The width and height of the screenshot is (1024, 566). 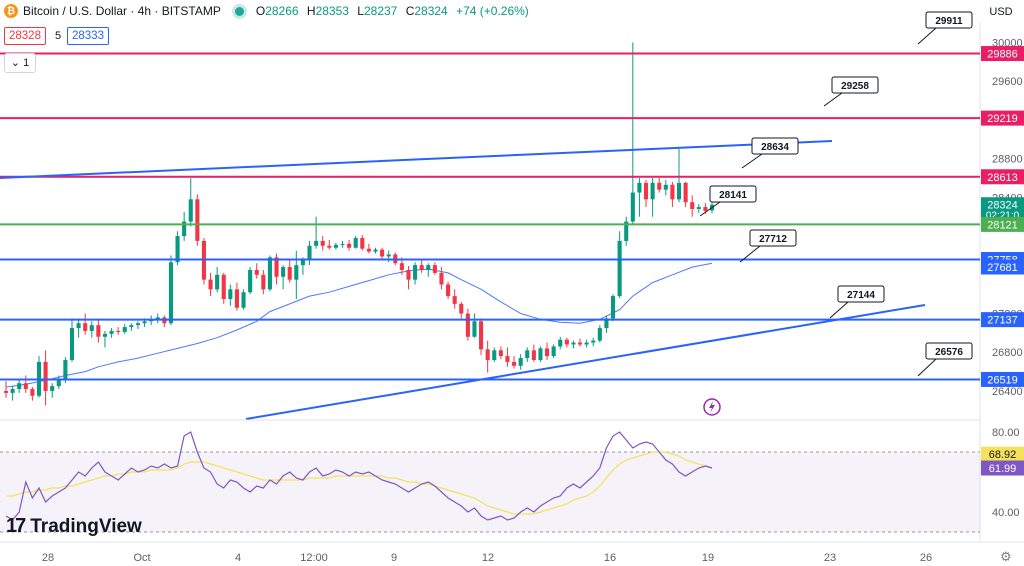 What do you see at coordinates (314, 558) in the screenshot?
I see `time-tick-label: 12:00` at bounding box center [314, 558].